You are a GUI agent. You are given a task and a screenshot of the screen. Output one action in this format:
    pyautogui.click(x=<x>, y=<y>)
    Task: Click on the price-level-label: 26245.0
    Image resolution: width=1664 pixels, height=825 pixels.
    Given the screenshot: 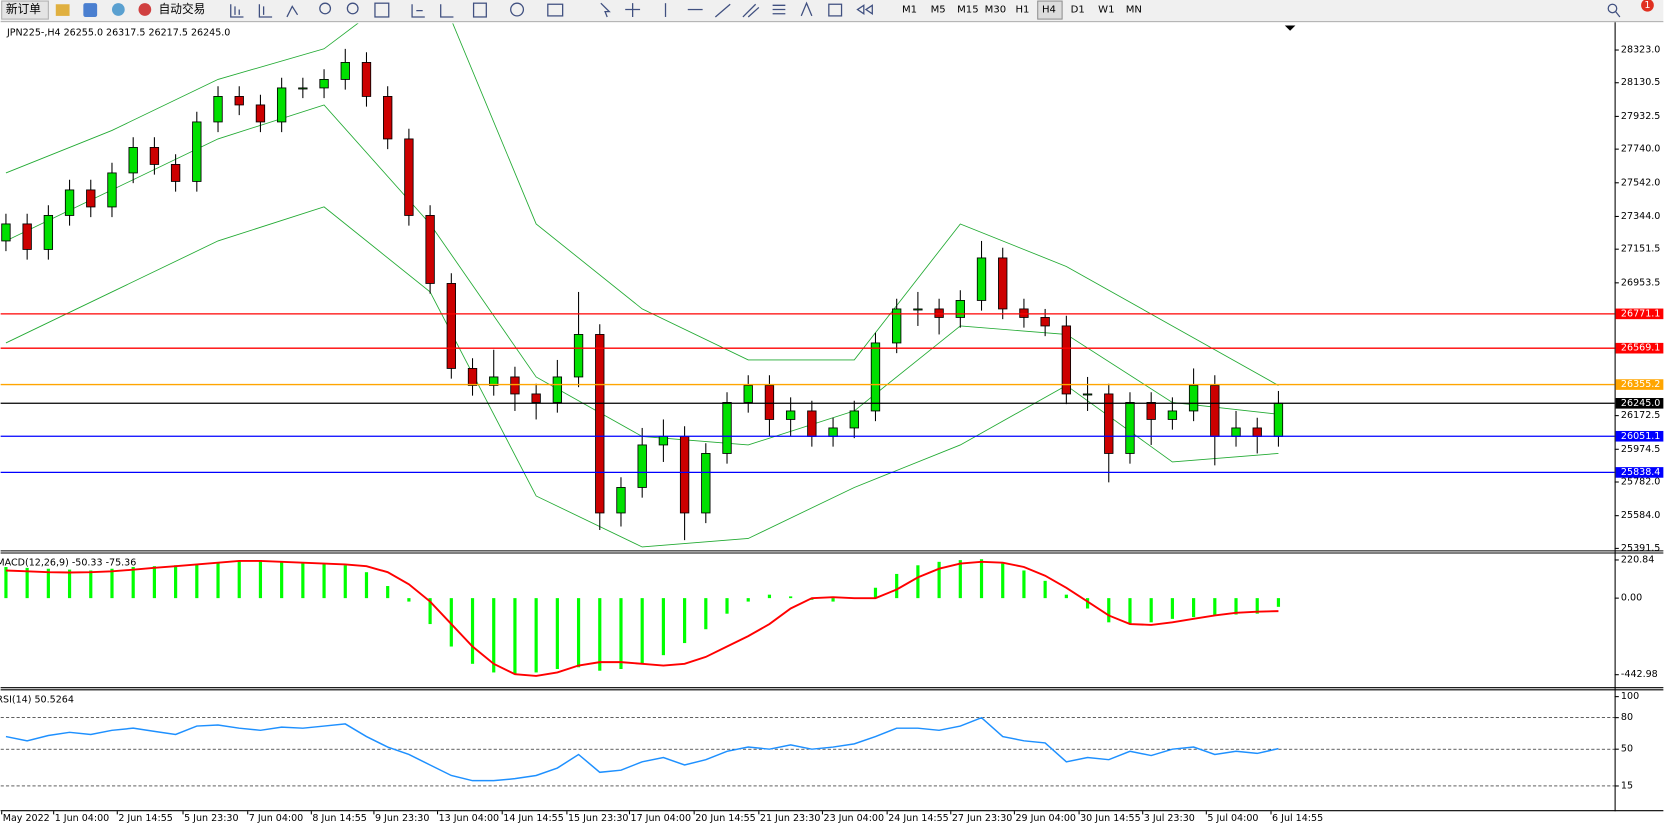 What is the action you would take?
    pyautogui.click(x=1640, y=403)
    